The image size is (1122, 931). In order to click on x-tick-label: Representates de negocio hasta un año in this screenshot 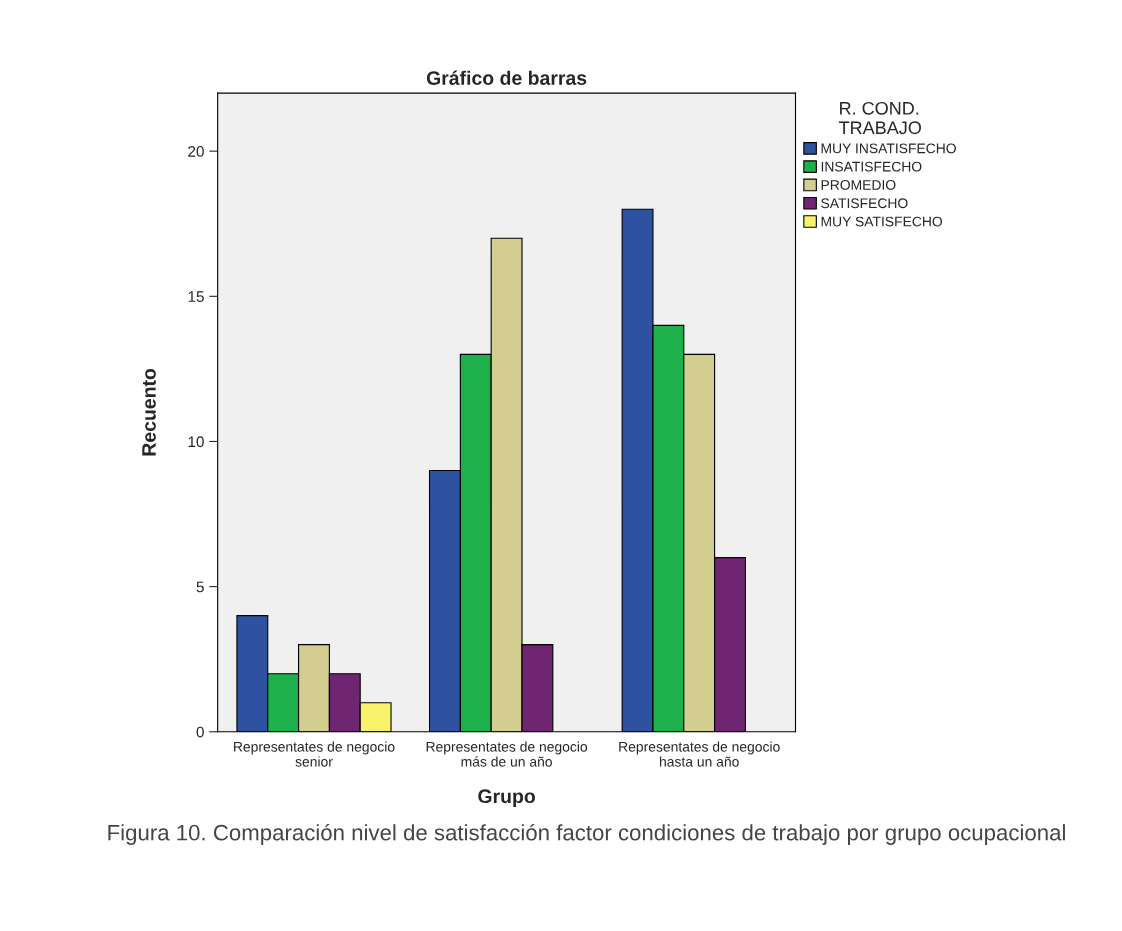, I will do `click(699, 754)`.